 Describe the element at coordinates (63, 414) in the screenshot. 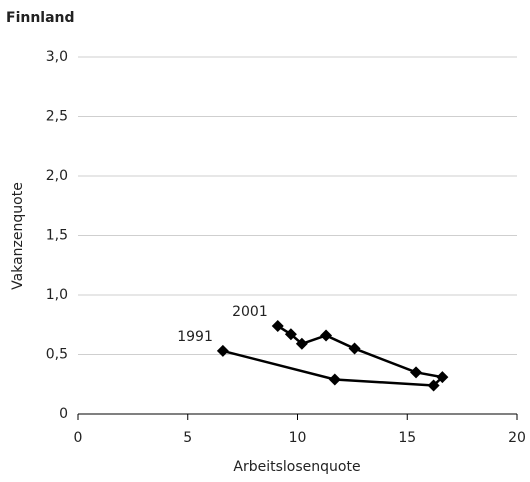

I see `y-tick-label: 0` at that location.